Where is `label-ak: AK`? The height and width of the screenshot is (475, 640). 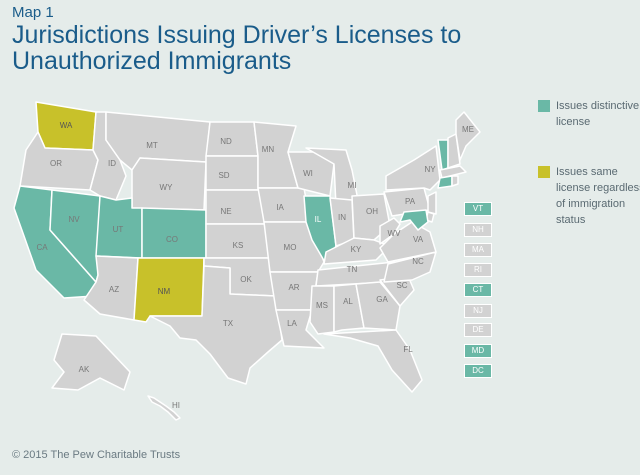
label-ak: AK is located at coordinates (84, 369).